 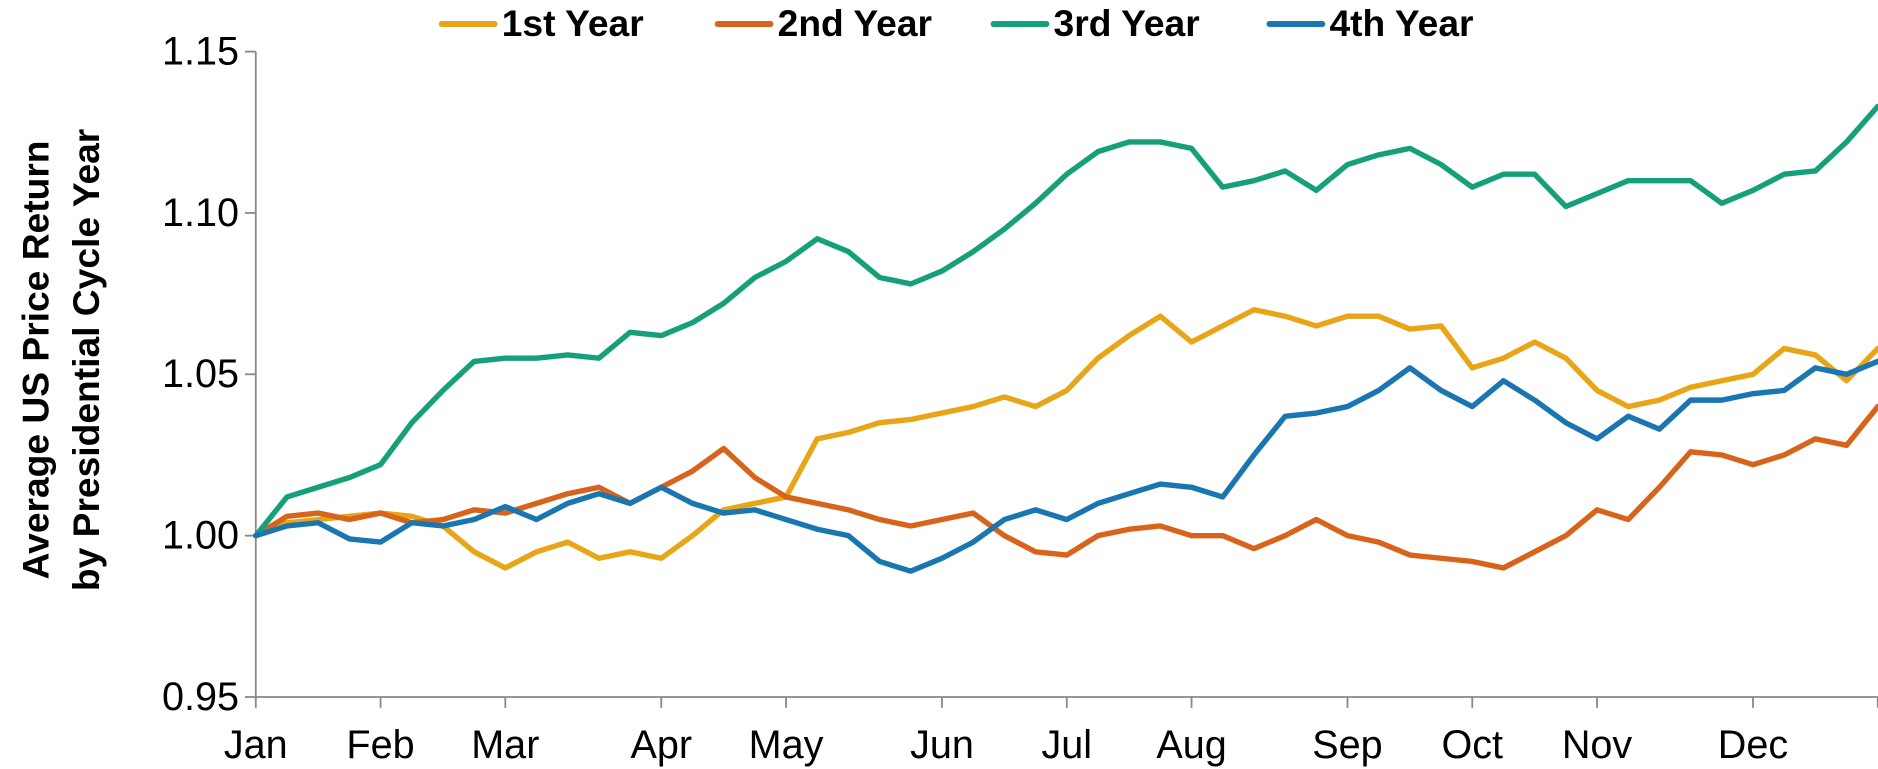 What do you see at coordinates (86, 360) in the screenshot?
I see `y-axis-title-line: by Presidential Cycle Year` at bounding box center [86, 360].